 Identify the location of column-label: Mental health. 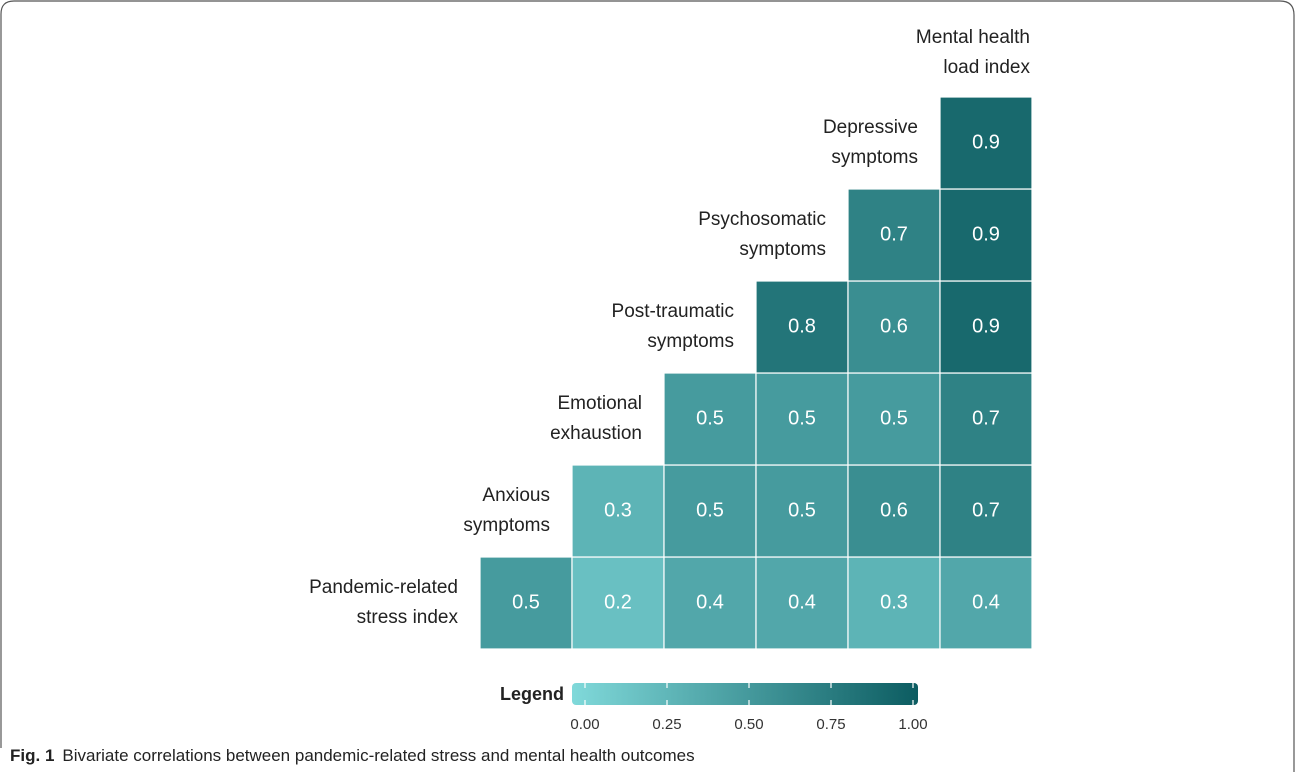
(973, 37).